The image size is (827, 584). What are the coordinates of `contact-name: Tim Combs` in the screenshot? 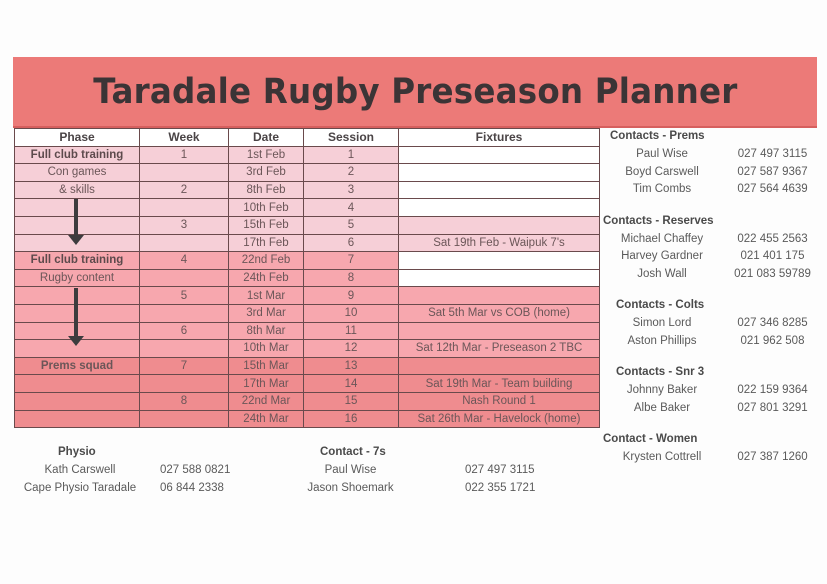 It's located at (662, 189).